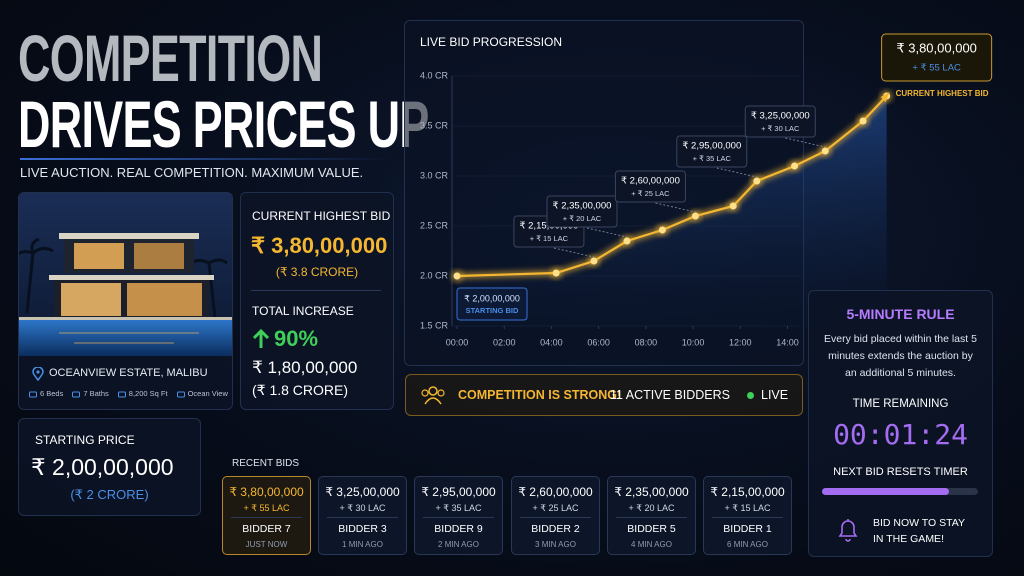 Image resolution: width=1024 pixels, height=576 pixels. Describe the element at coordinates (555, 508) in the screenshot. I see `bid-change: + ₹ 25 LAC` at that location.